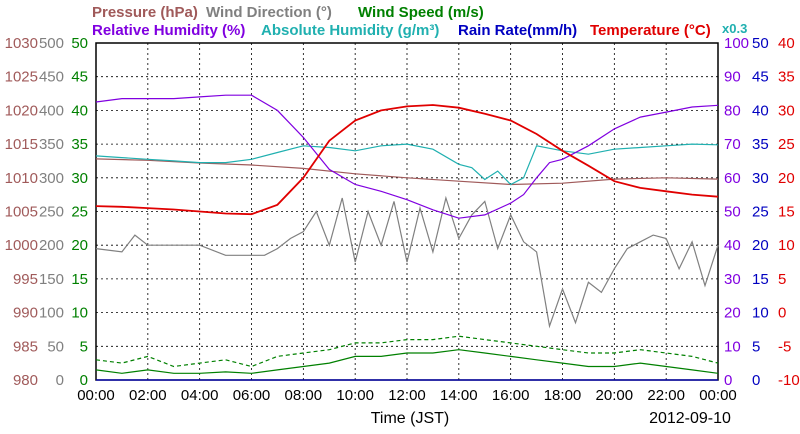  What do you see at coordinates (200, 395) in the screenshot?
I see `x-tick-label: 04:00` at bounding box center [200, 395].